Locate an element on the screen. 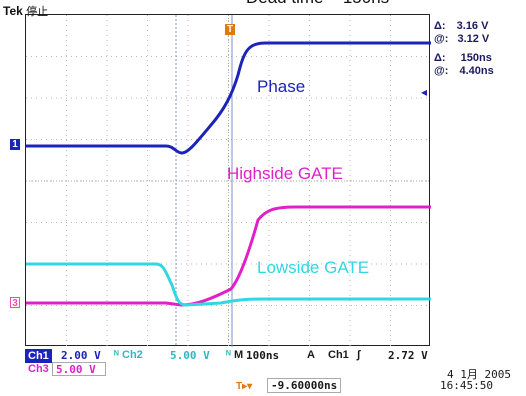 The height and width of the screenshot is (396, 526). trigger-source: Ch1 is located at coordinates (338, 355).